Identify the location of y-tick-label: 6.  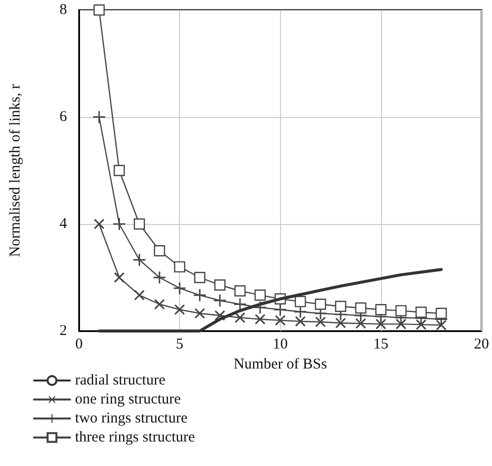
(64, 117).